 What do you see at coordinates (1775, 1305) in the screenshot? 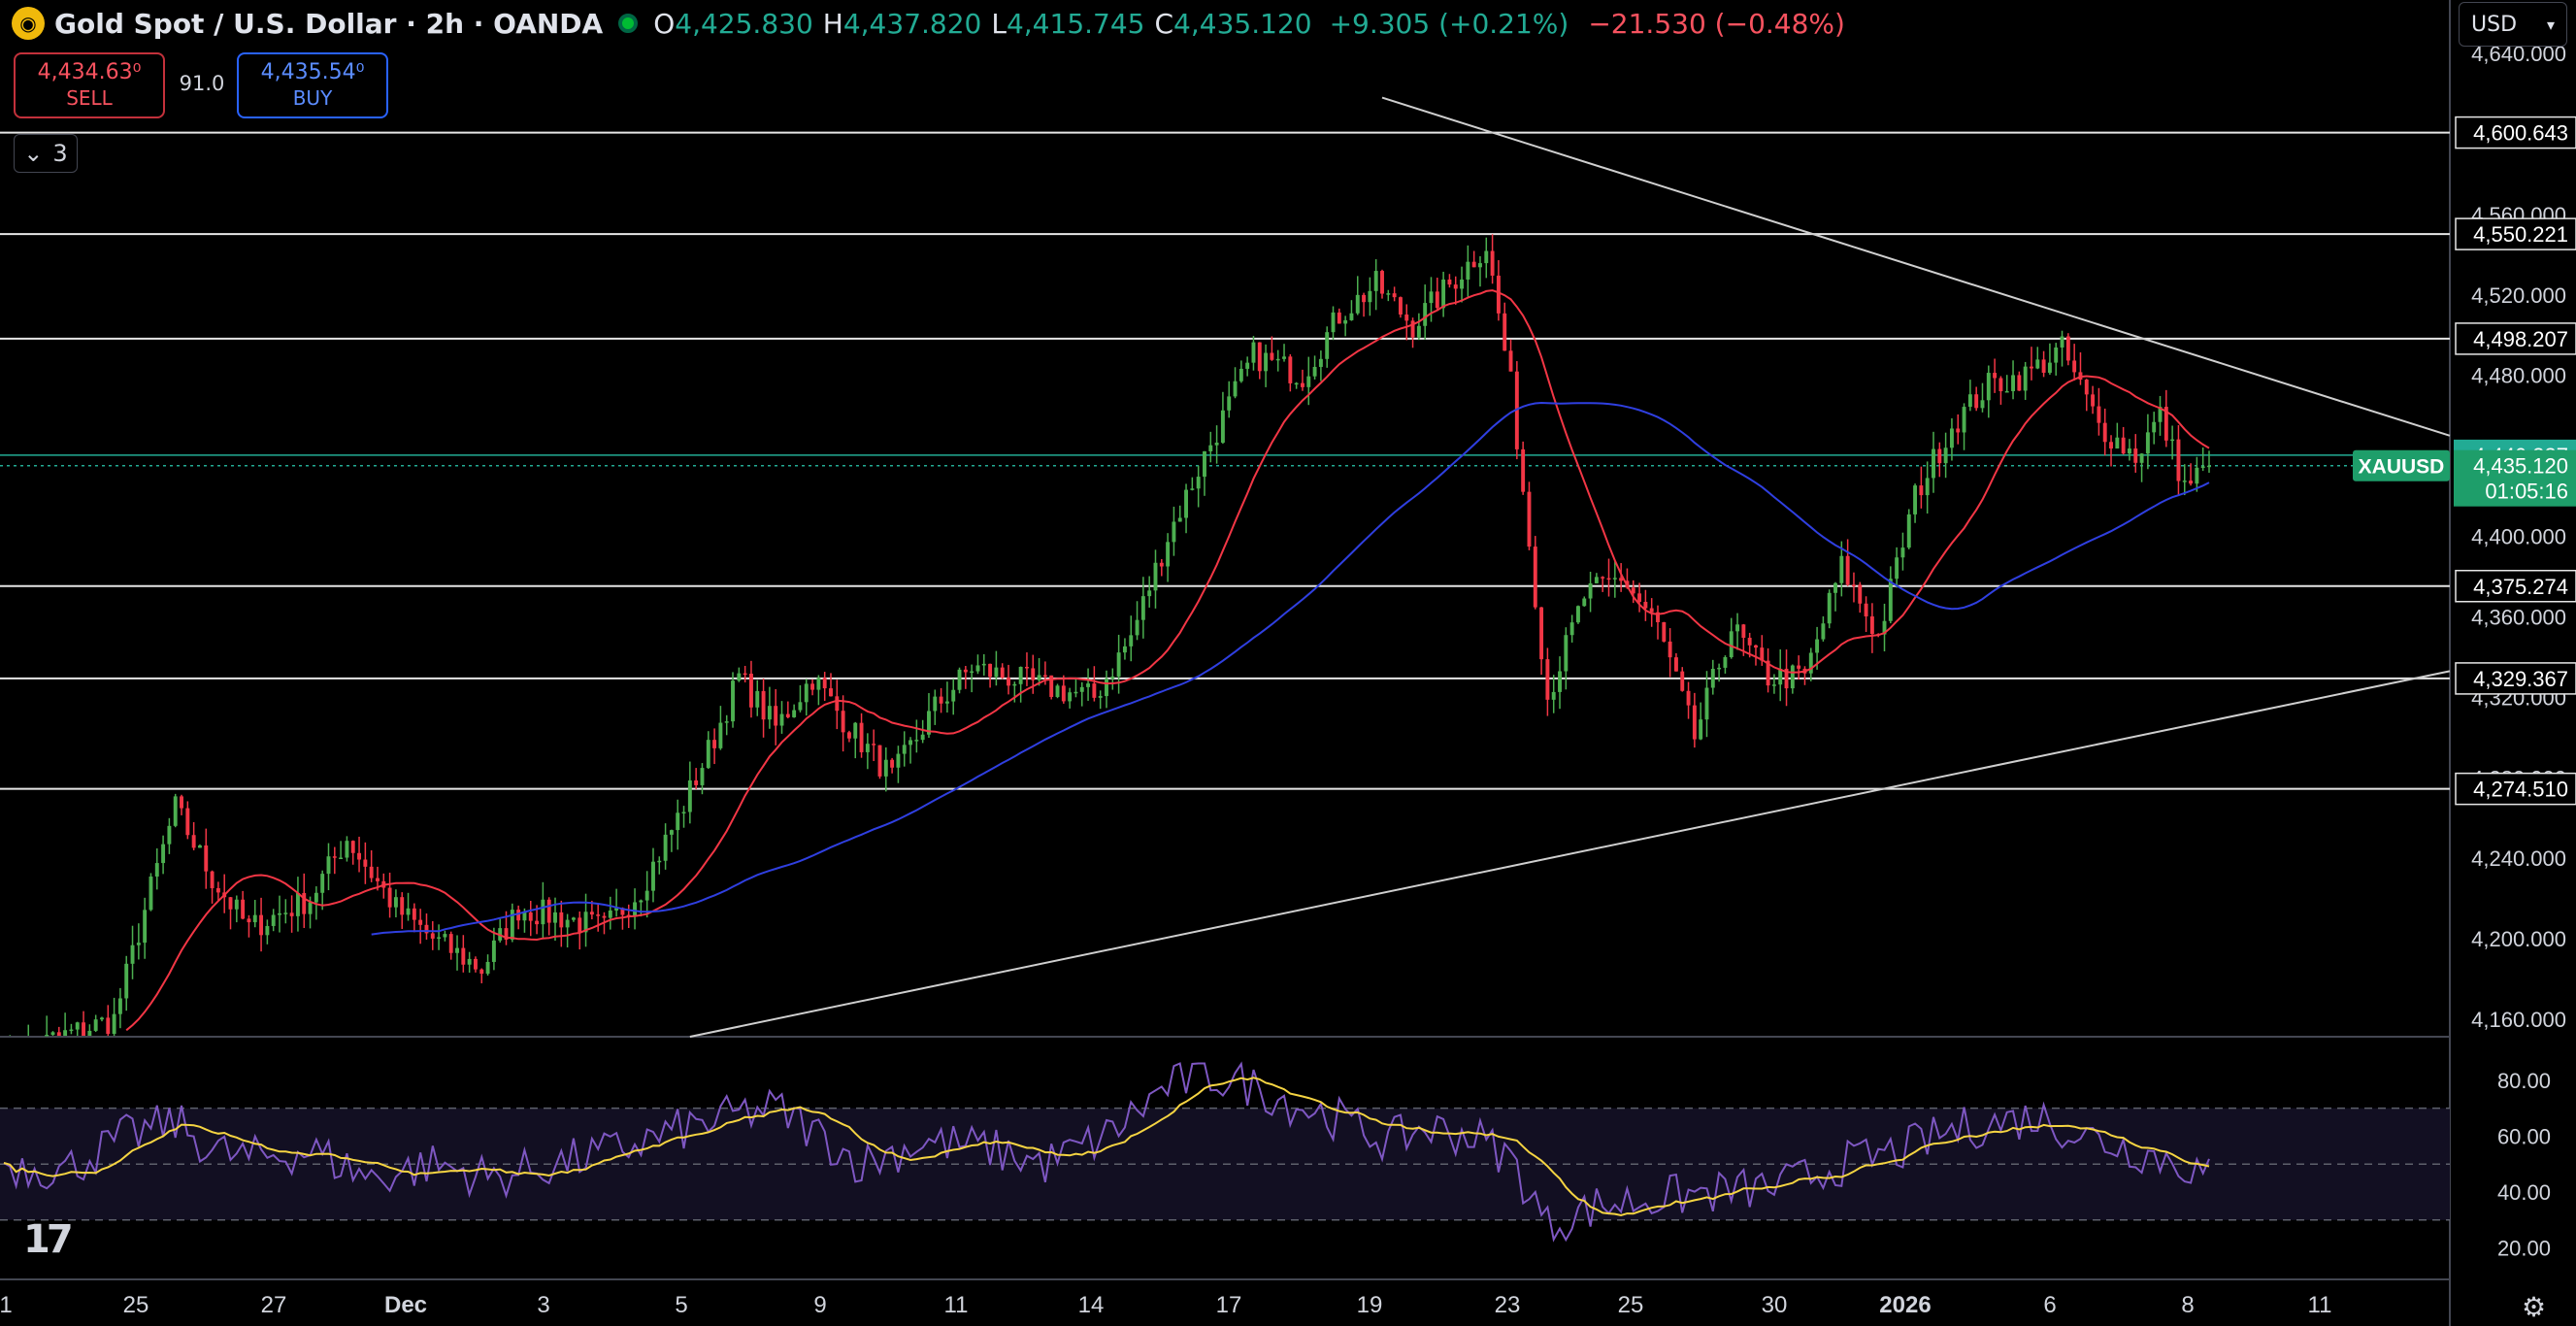
I see `time-tick-label: 30` at bounding box center [1775, 1305].